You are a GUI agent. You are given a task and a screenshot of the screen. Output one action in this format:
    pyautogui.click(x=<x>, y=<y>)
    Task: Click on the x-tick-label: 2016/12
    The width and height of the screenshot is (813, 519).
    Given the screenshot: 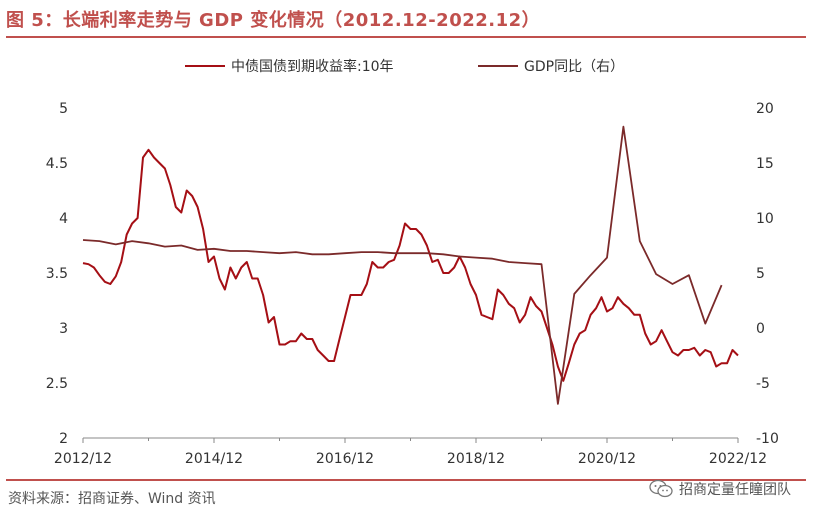 What is the action you would take?
    pyautogui.click(x=345, y=459)
    